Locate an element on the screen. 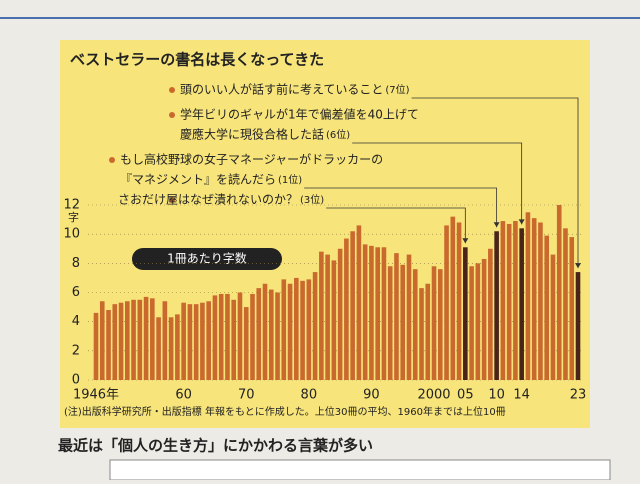 Image resolution: width=640 pixels, height=484 pixels. y-tick-label: 8 is located at coordinates (76, 263).